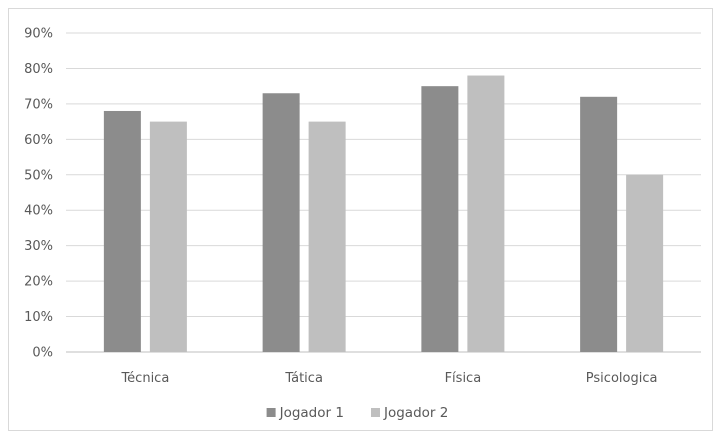 This screenshot has width=721, height=439. What do you see at coordinates (38, 194) in the screenshot?
I see `y-axis-ticks: 0% 10% 20% 30% 40% 50% 60% 70% 80% 90%` at bounding box center [38, 194].